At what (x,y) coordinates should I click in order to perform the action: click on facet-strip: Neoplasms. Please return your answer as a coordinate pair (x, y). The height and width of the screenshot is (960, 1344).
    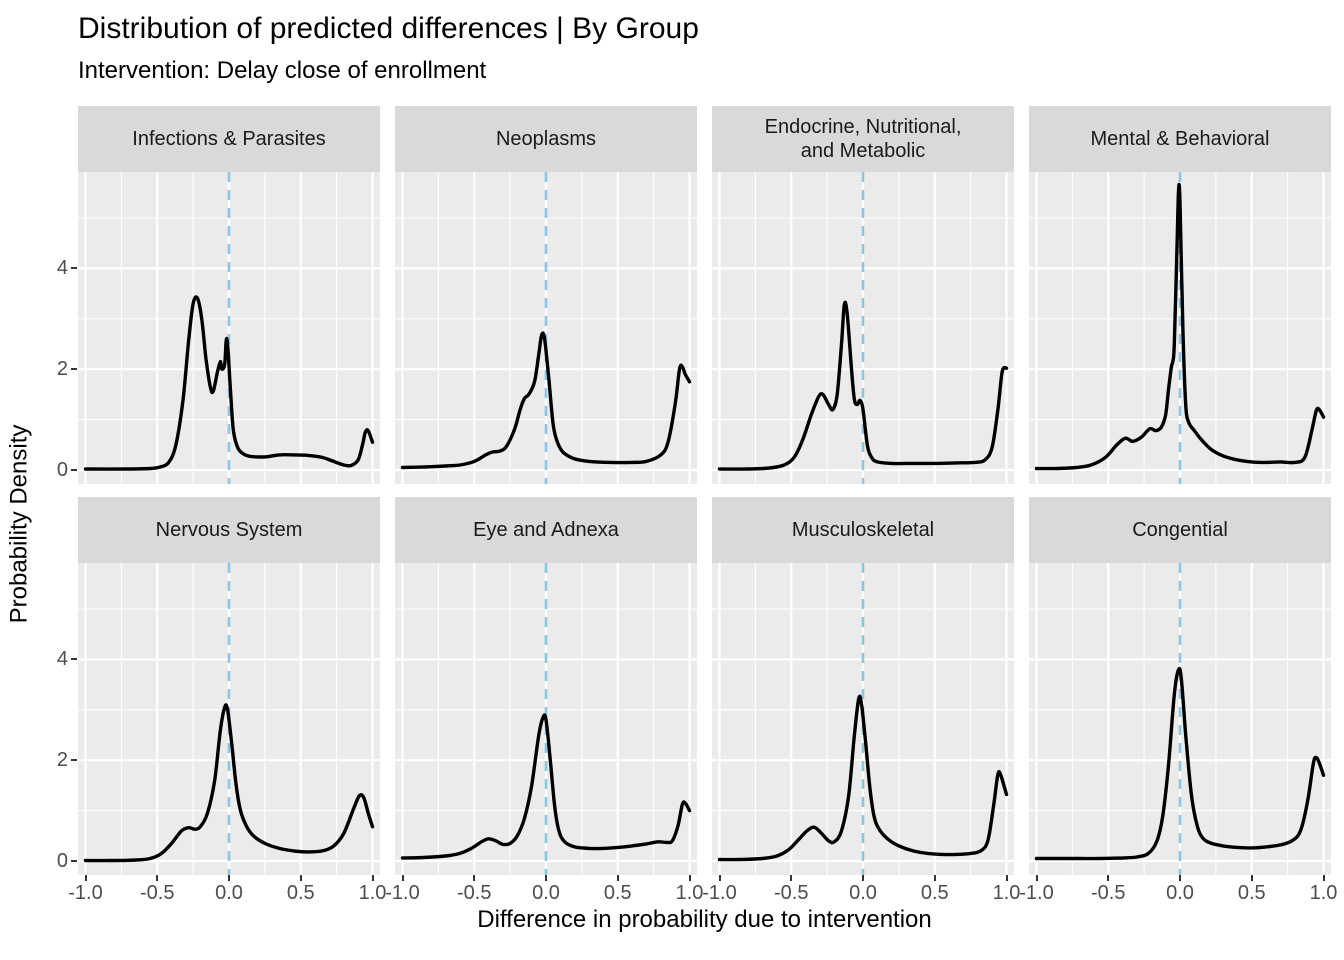
    Looking at the image, I should click on (546, 139).